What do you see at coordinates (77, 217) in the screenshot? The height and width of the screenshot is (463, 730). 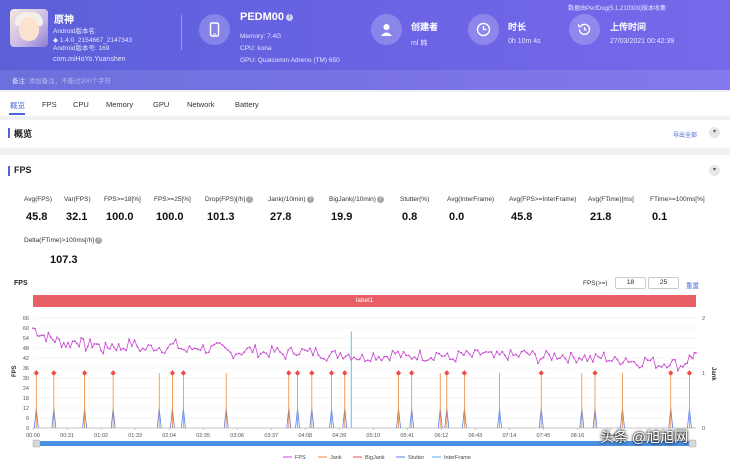 I see `metric-value: 32.1` at bounding box center [77, 217].